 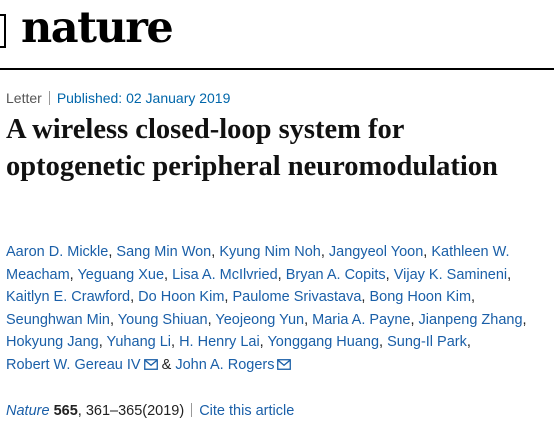 What do you see at coordinates (162, 319) in the screenshot?
I see `author-link: Young Shiuan` at bounding box center [162, 319].